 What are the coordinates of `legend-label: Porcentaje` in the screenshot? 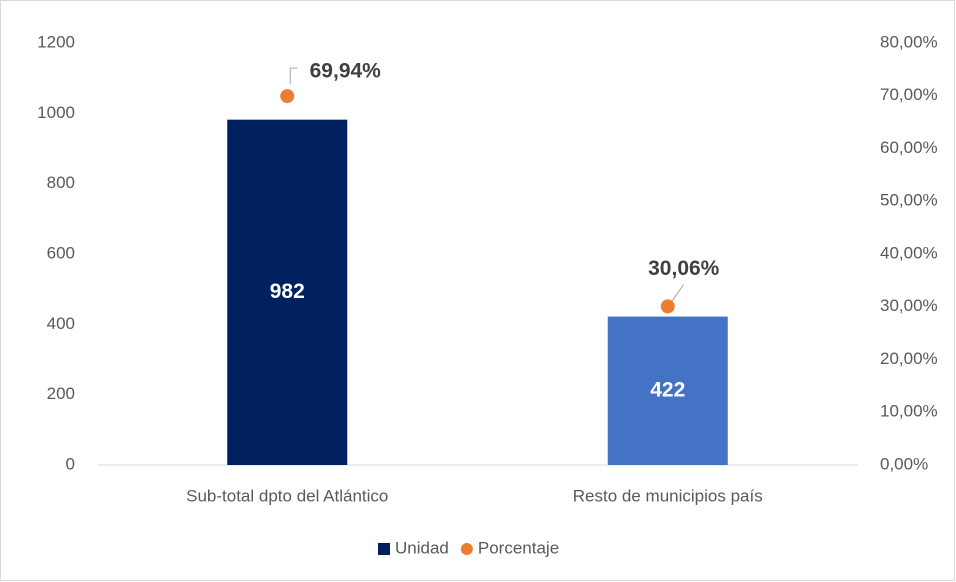 It's located at (518, 547).